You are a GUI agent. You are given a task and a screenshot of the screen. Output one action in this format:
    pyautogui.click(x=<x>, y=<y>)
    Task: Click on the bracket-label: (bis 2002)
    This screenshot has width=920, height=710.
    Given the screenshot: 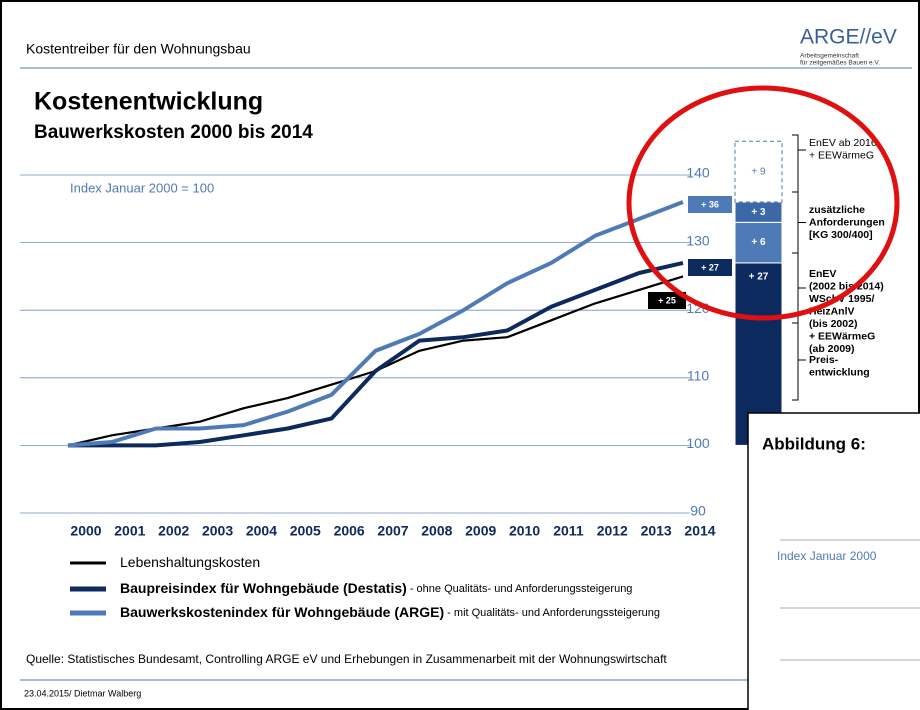 What is the action you would take?
    pyautogui.click(x=833, y=324)
    